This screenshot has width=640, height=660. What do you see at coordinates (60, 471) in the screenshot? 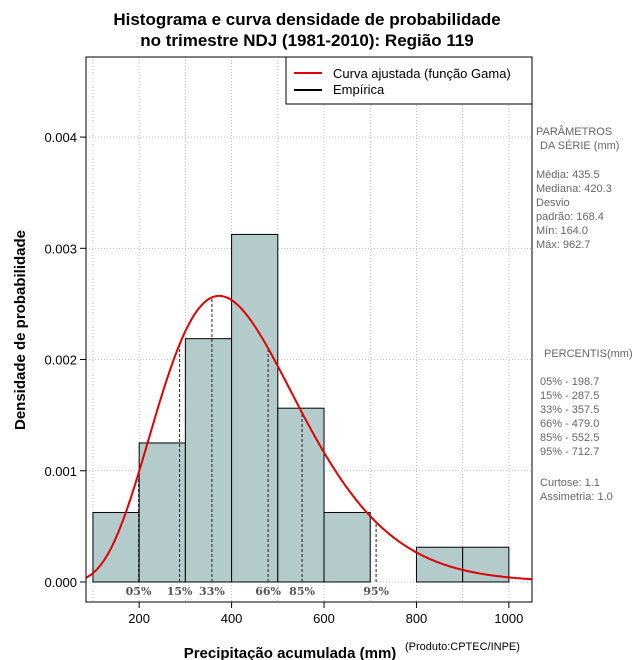
I see `y-tick-label: 0.001` at bounding box center [60, 471].